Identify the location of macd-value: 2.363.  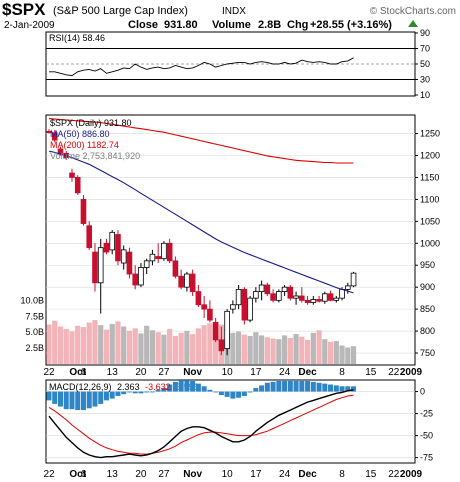
(128, 387).